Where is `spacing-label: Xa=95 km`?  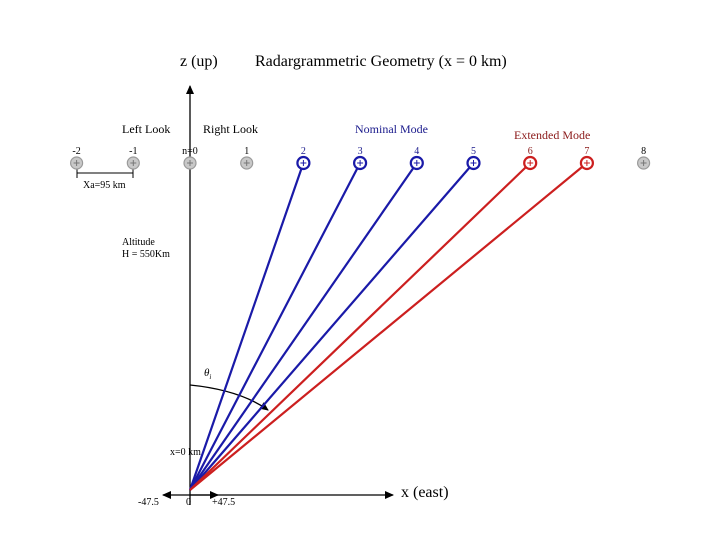 spacing-label: Xa=95 km is located at coordinates (104, 185).